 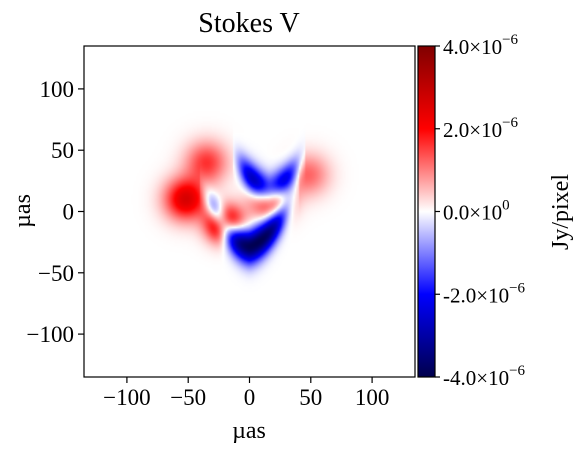 What do you see at coordinates (426, 211) in the screenshot?
I see `colorbar-gradient` at bounding box center [426, 211].